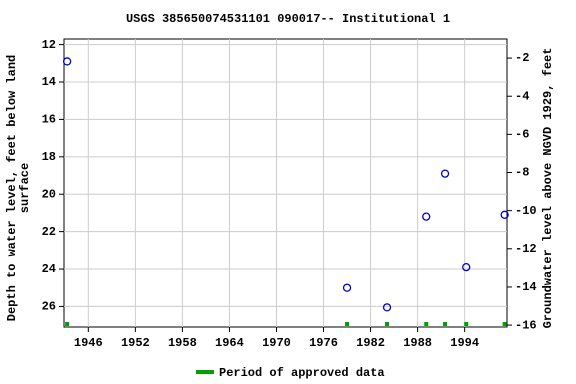  I want to click on y2-tick-label: -12, so click(526, 249).